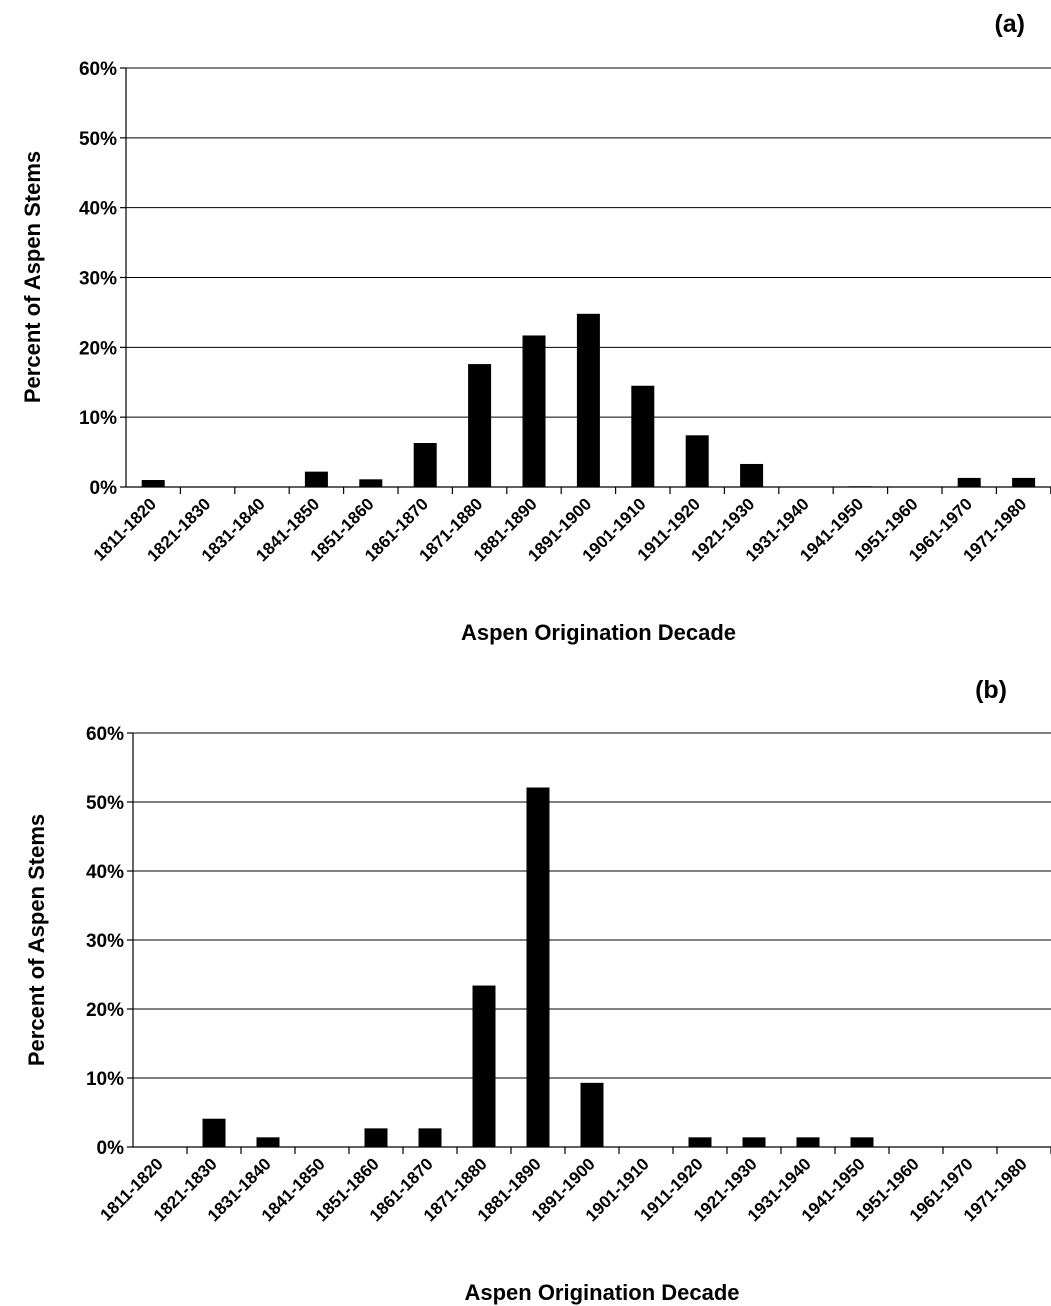 The width and height of the screenshot is (1051, 1306). I want to click on bar-1901-1910, so click(643, 436).